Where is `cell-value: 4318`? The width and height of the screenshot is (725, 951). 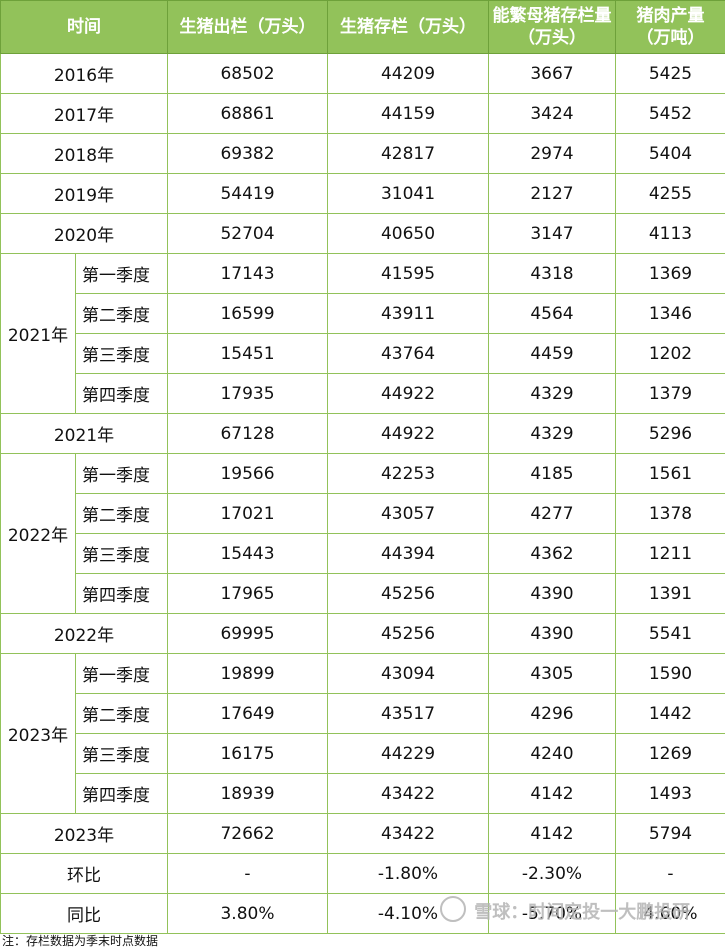
cell-value: 4318 is located at coordinates (552, 273).